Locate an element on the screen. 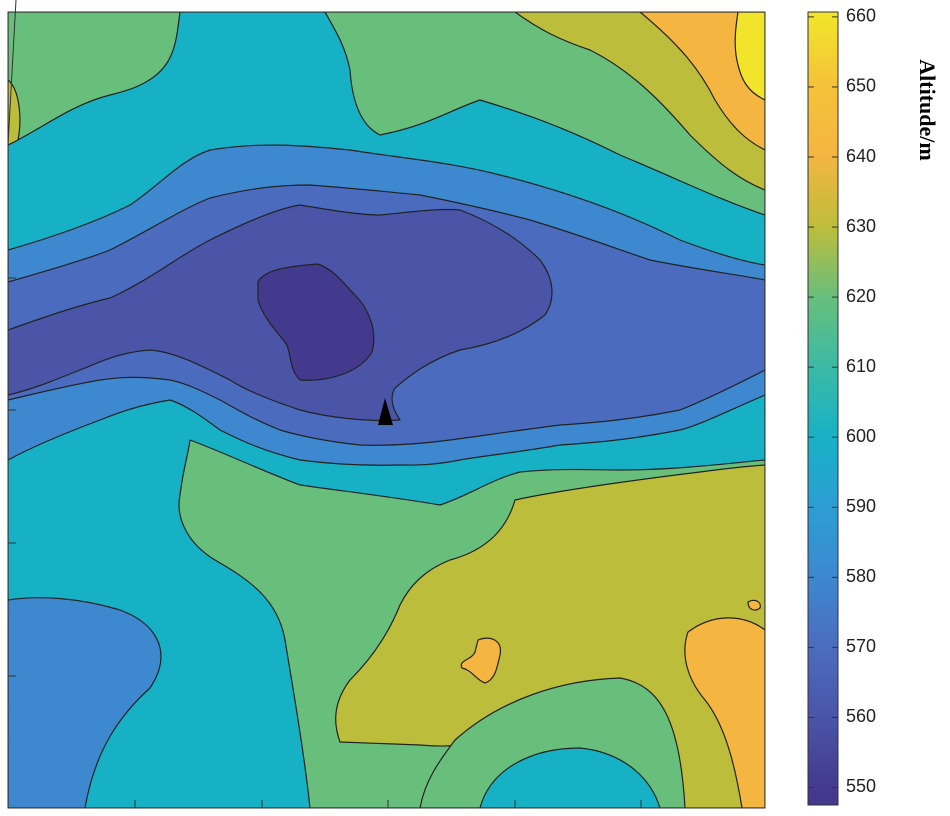  colorbar-tick-label: 660 is located at coordinates (861, 16).